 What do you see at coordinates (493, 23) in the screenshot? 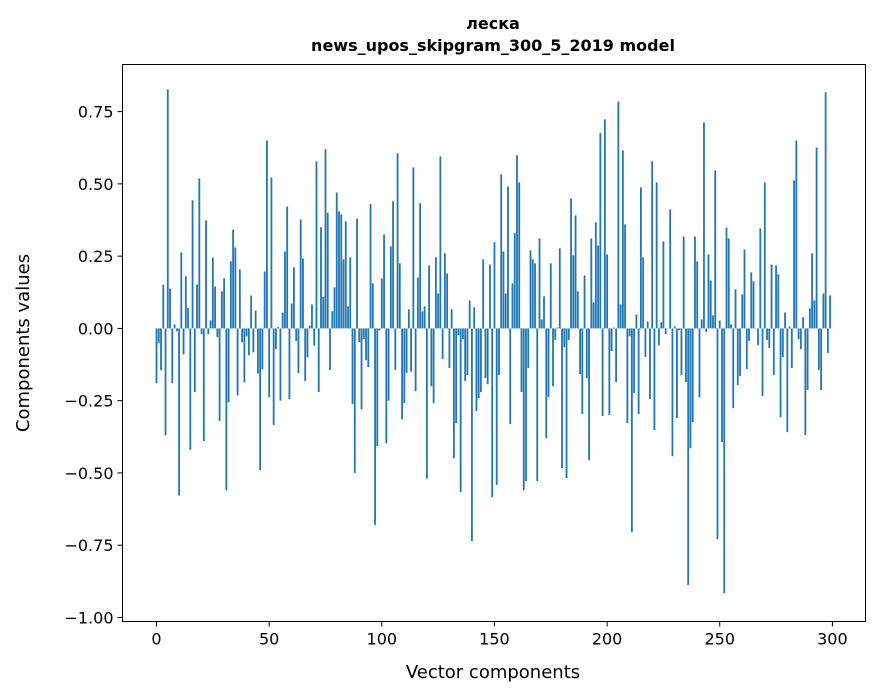
I see `chart-title-line1: леска` at bounding box center [493, 23].